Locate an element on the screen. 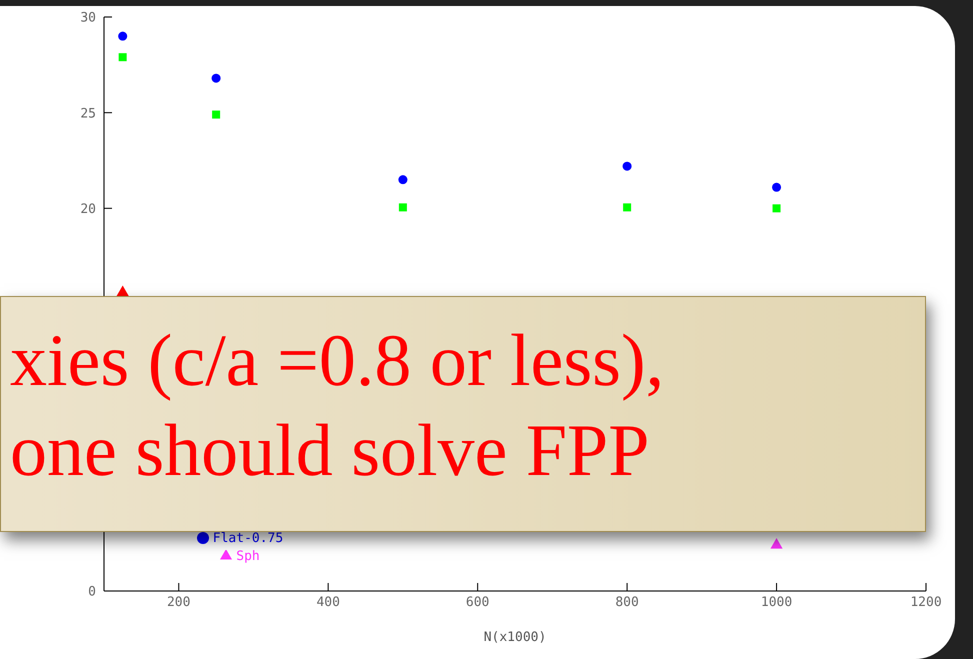 Image resolution: width=973 pixels, height=659 pixels. y-tick-label: 25 is located at coordinates (88, 114).